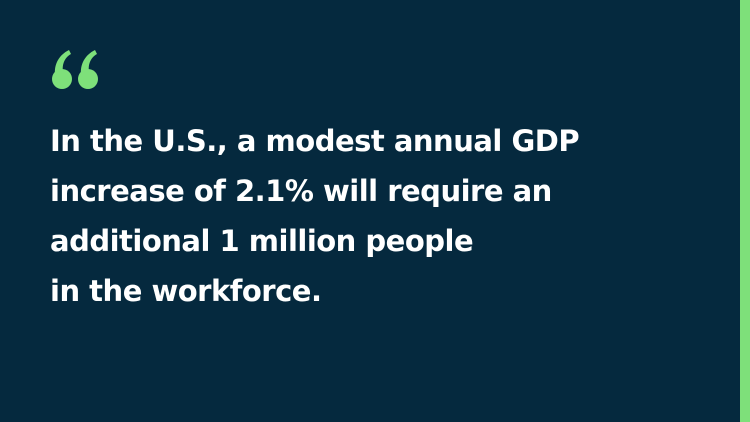 This screenshot has width=750, height=422. I want to click on quote-icon, so click(75, 69).